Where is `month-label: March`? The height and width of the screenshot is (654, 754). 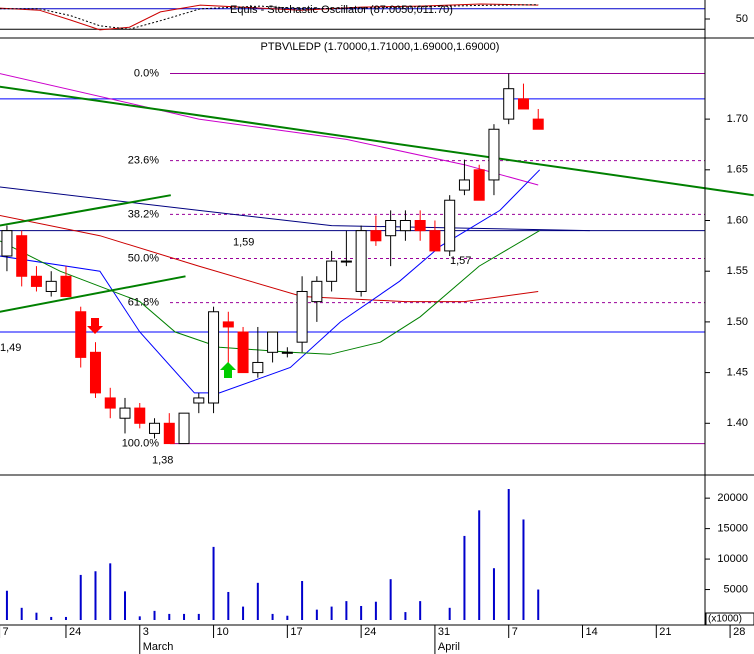
month-label: March is located at coordinates (158, 647).